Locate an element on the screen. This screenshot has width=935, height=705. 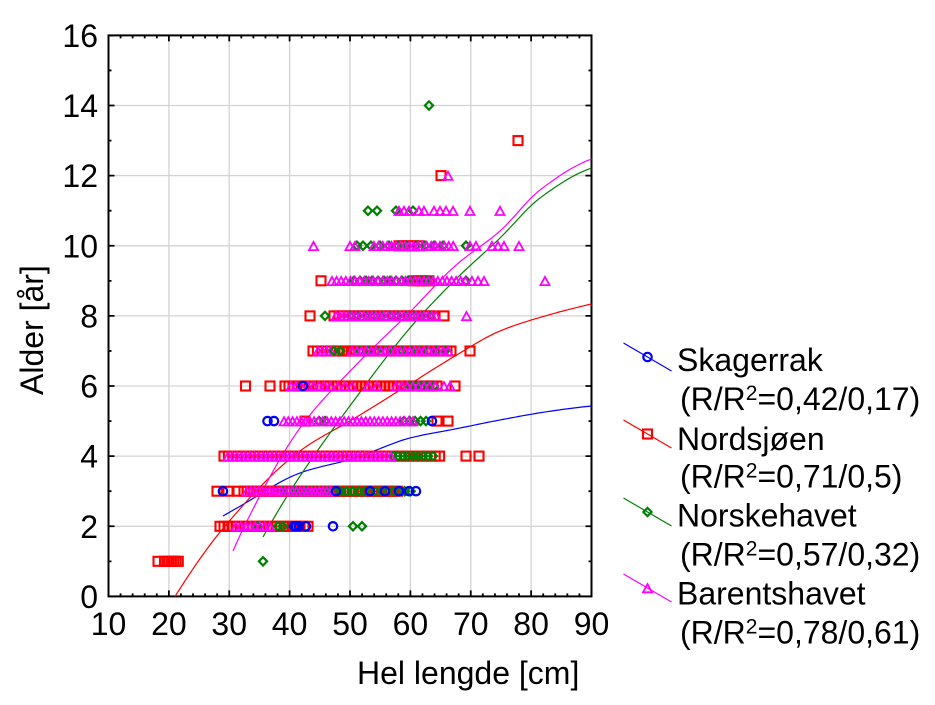
svg-text: (R/R2=0,78/0,61) is located at coordinates (800, 633).